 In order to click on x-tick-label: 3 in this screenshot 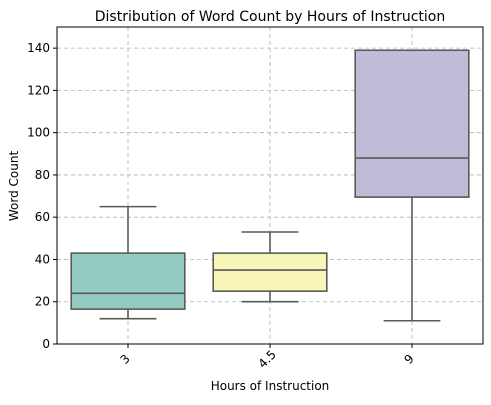, I will do `click(125, 359)`.